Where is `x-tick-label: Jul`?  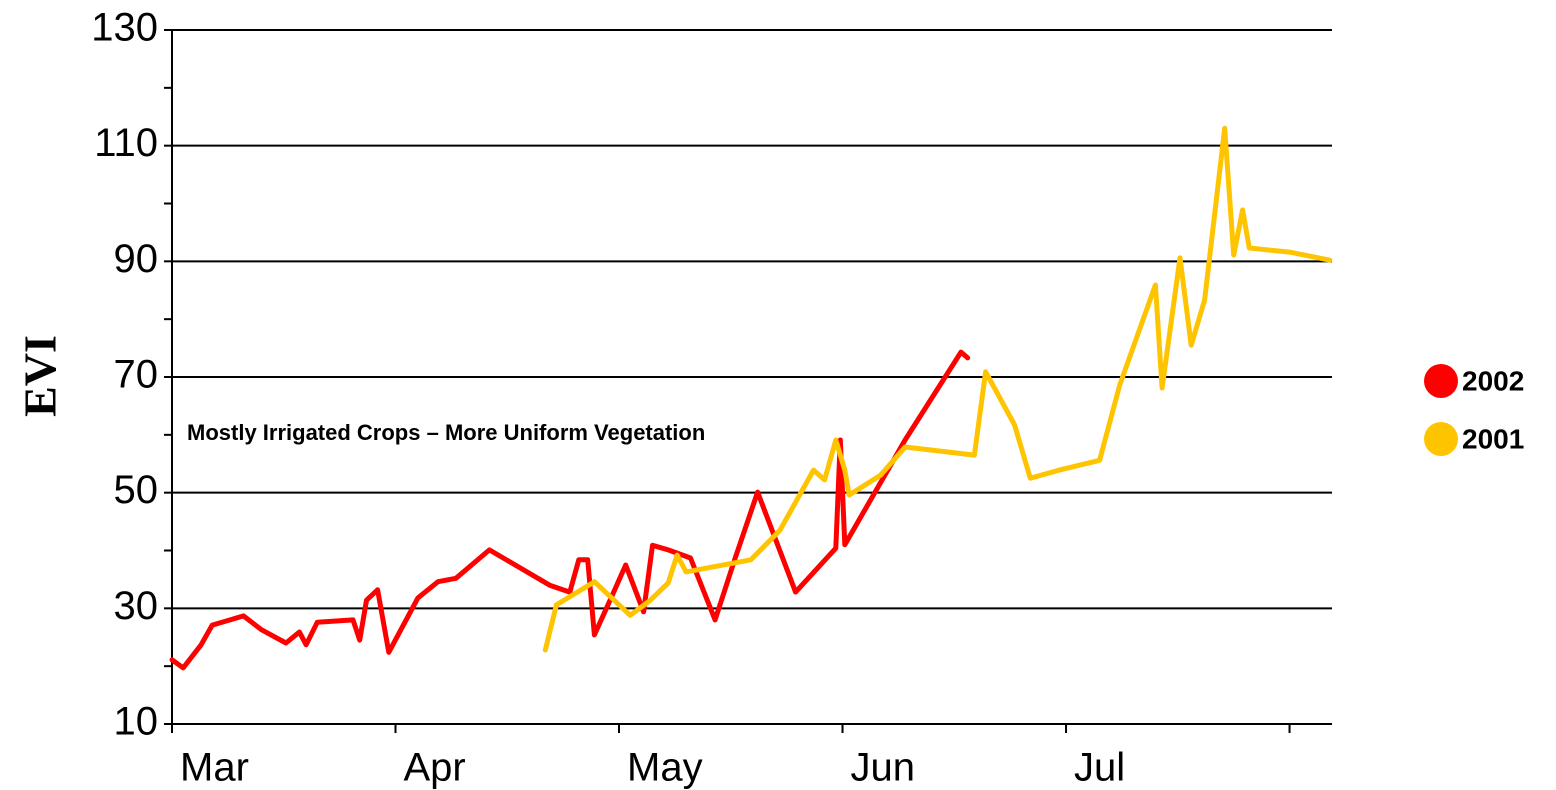 x-tick-label: Jul is located at coordinates (1099, 768).